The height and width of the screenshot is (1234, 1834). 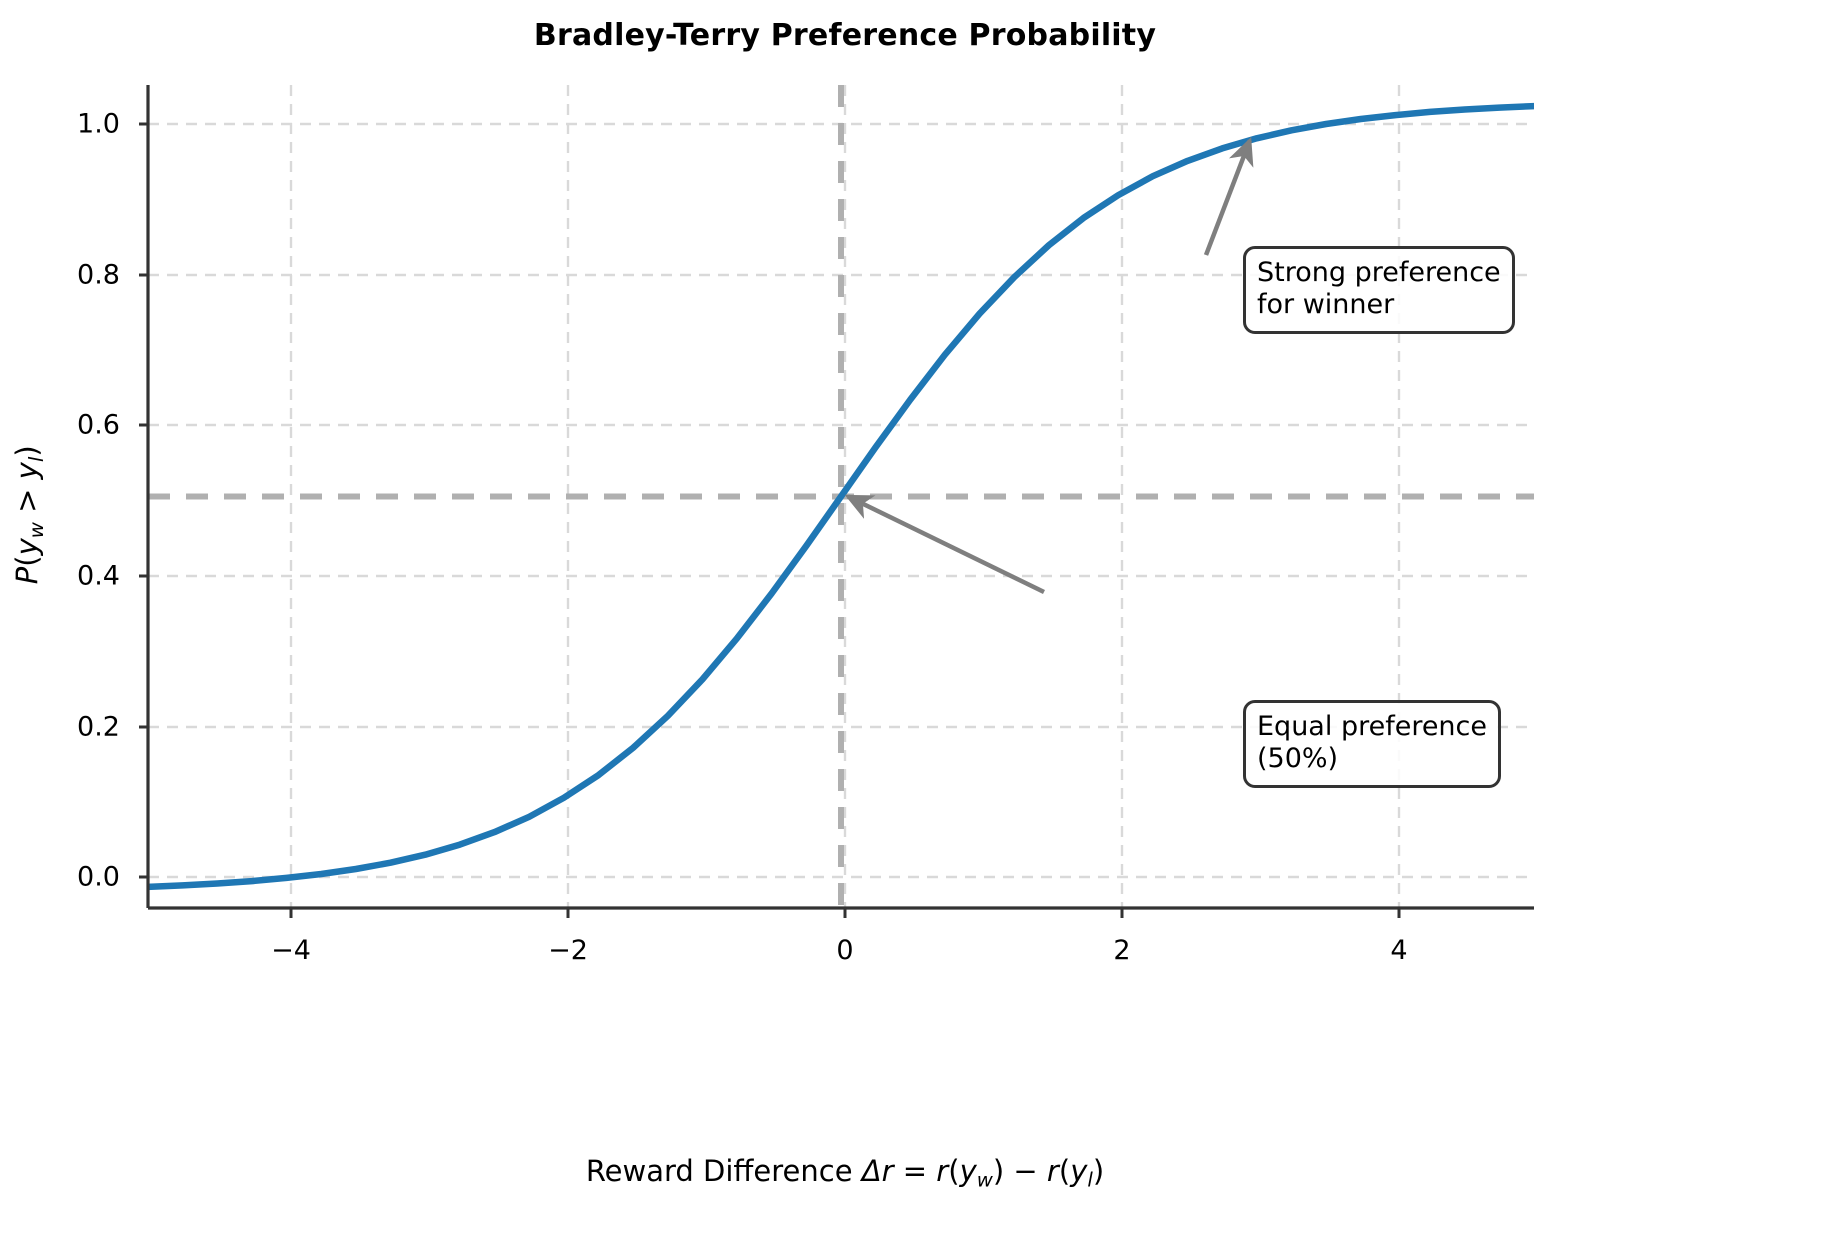 I want to click on ytick-label-0.8: 0.8, so click(x=98, y=275).